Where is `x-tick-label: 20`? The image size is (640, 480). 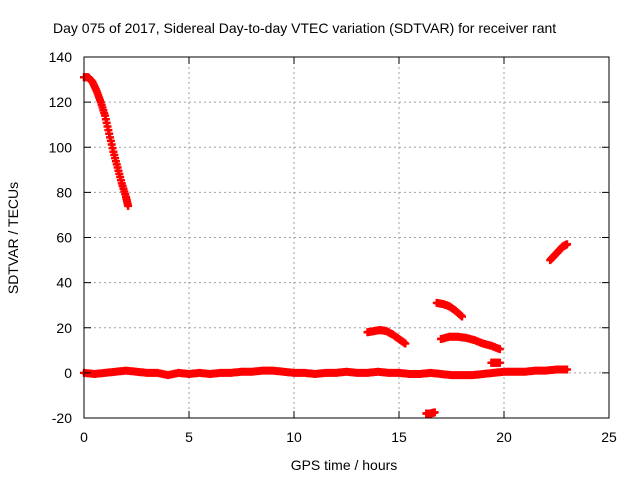
x-tick-label: 20 is located at coordinates (504, 437).